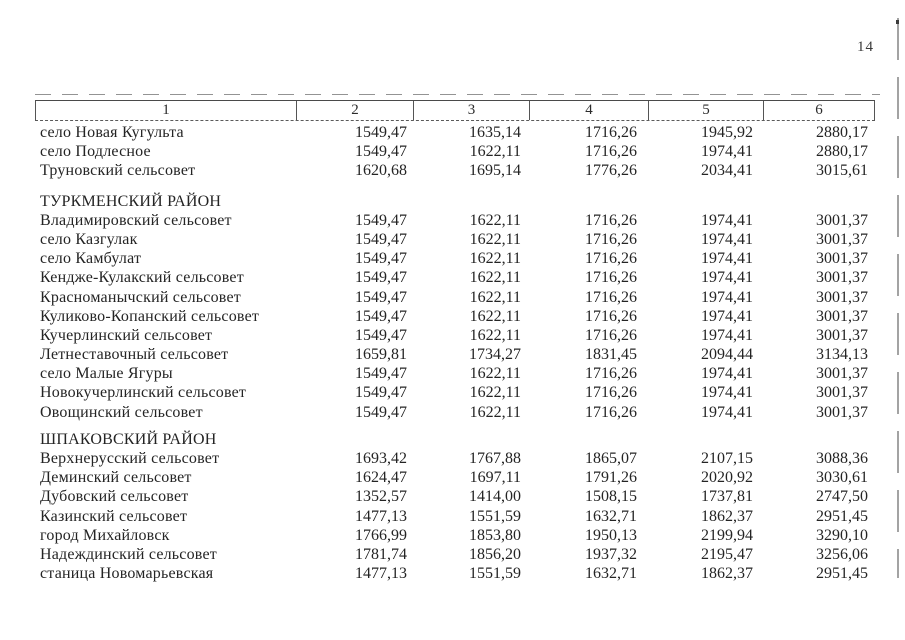 The image size is (905, 640). What do you see at coordinates (727, 516) in the screenshot?
I see `row-value: 1862,37` at bounding box center [727, 516].